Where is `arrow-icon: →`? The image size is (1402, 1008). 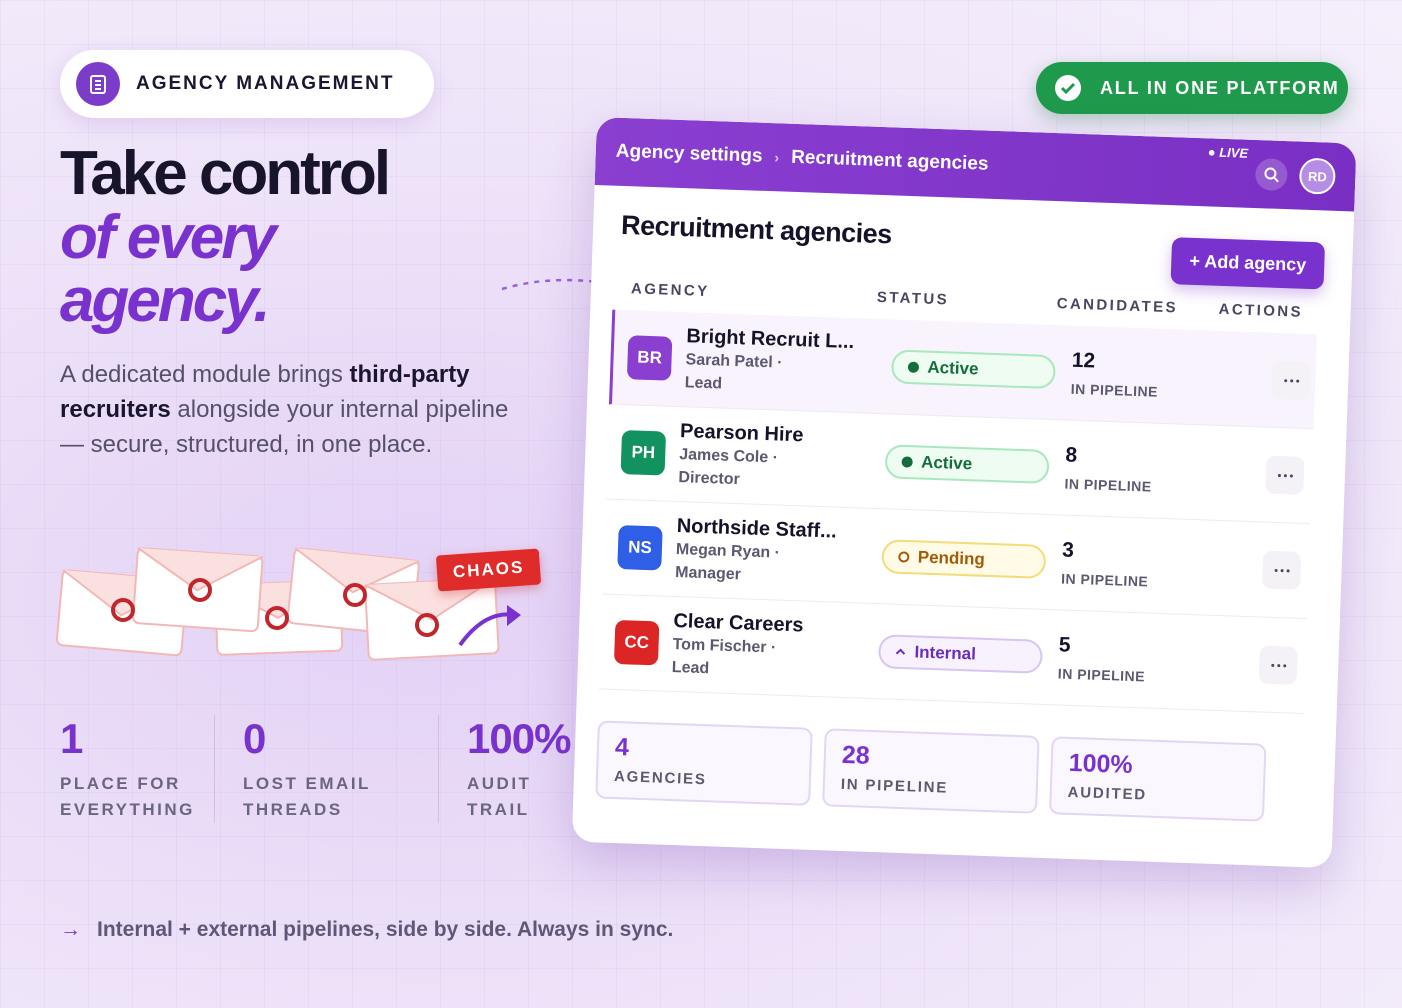
arrow-icon: → is located at coordinates (70, 929).